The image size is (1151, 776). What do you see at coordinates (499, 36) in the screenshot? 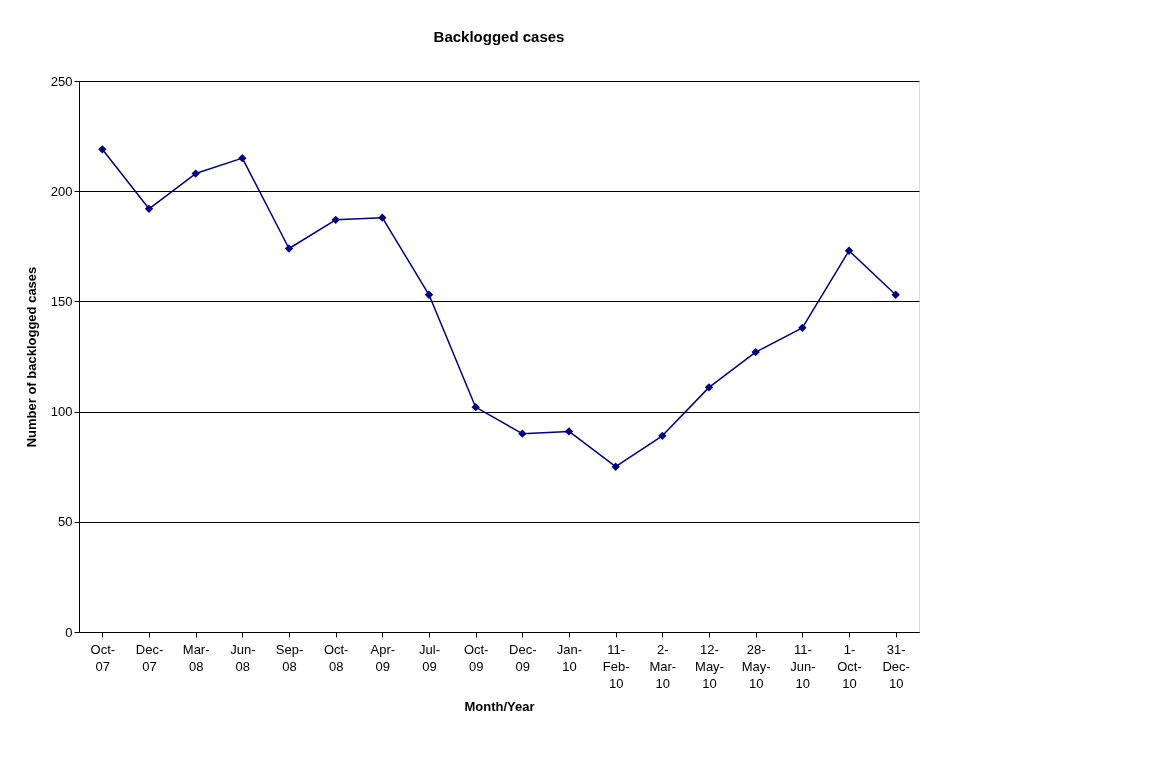
I see `chart-title: Backlogged cases` at bounding box center [499, 36].